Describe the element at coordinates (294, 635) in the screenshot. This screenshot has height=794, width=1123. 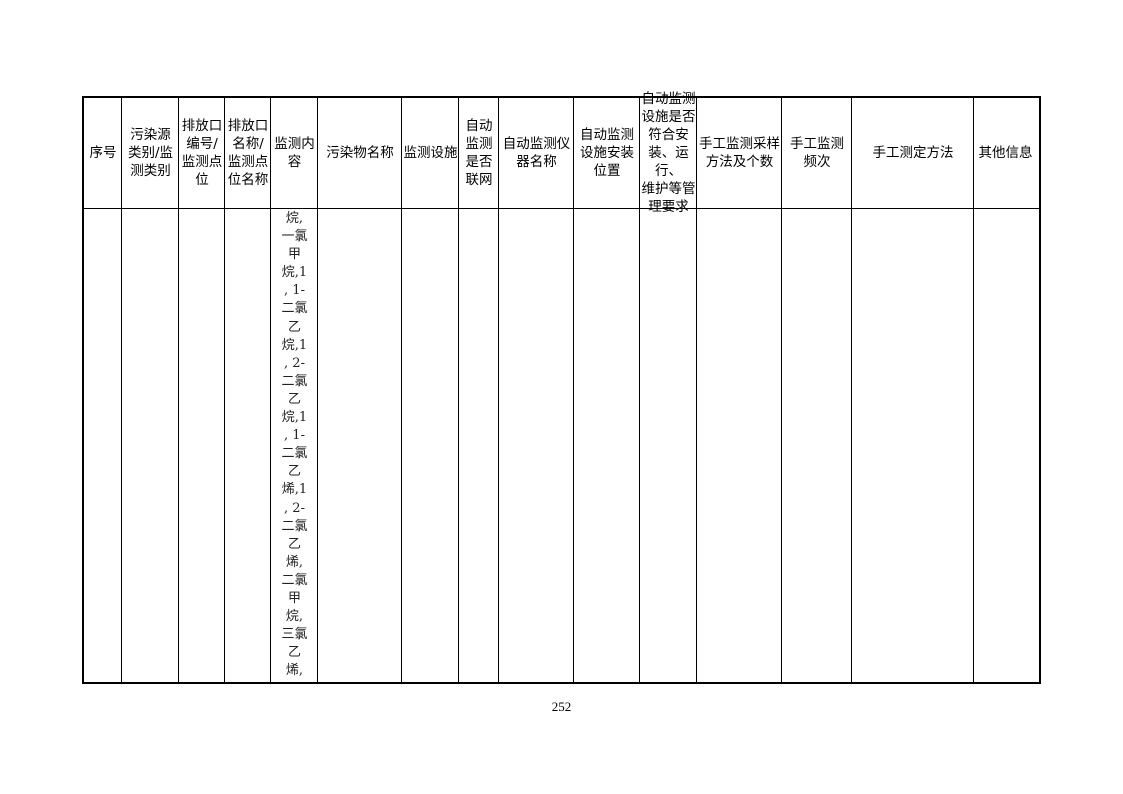
I see `content-line: 三氯` at that location.